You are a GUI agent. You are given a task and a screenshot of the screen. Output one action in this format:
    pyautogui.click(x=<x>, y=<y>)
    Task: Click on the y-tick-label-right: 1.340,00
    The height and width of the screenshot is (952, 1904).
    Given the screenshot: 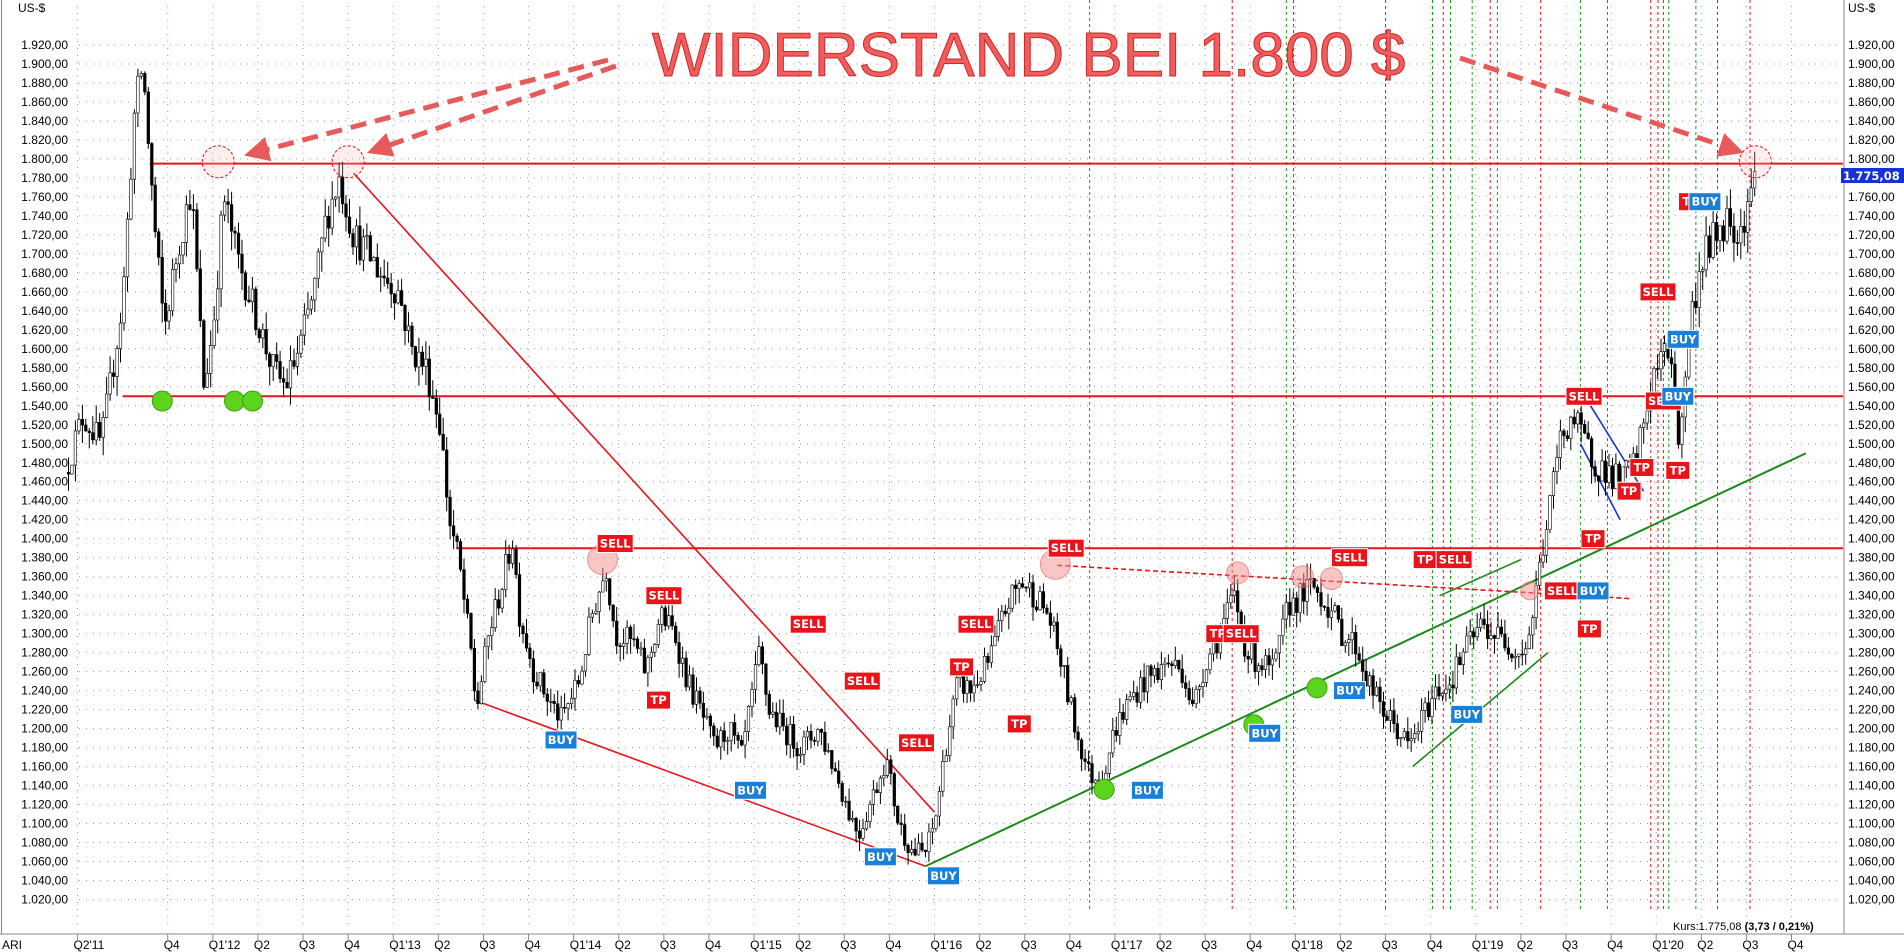 What is the action you would take?
    pyautogui.click(x=1871, y=596)
    